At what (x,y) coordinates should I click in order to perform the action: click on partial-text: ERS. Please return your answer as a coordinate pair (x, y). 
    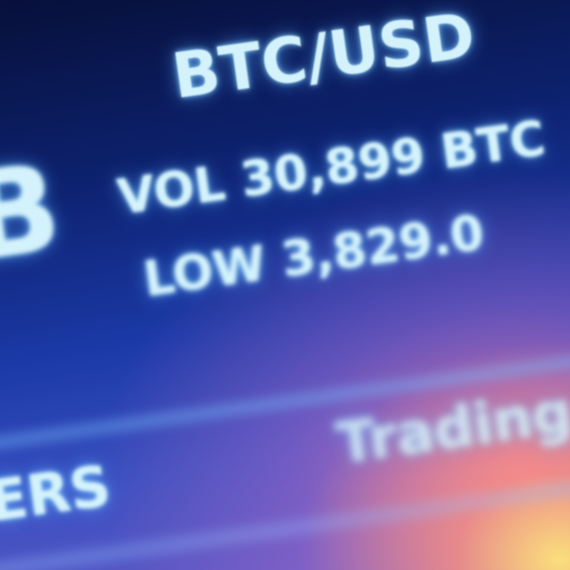
    Looking at the image, I should click on (57, 494).